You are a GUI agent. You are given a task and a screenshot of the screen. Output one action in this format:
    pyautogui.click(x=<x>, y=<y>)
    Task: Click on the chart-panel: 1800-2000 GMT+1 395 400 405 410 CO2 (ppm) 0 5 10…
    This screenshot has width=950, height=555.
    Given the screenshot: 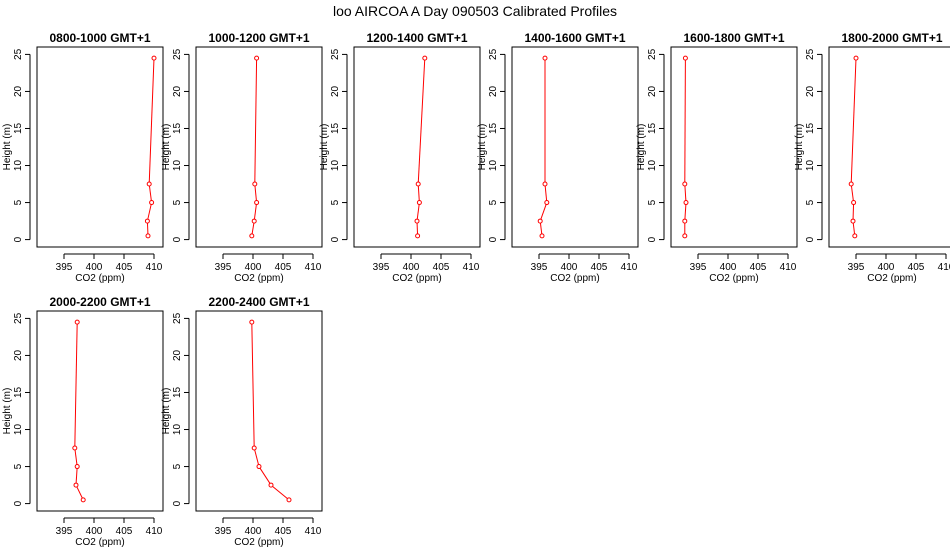 What is the action you would take?
    pyautogui.click(x=872, y=157)
    